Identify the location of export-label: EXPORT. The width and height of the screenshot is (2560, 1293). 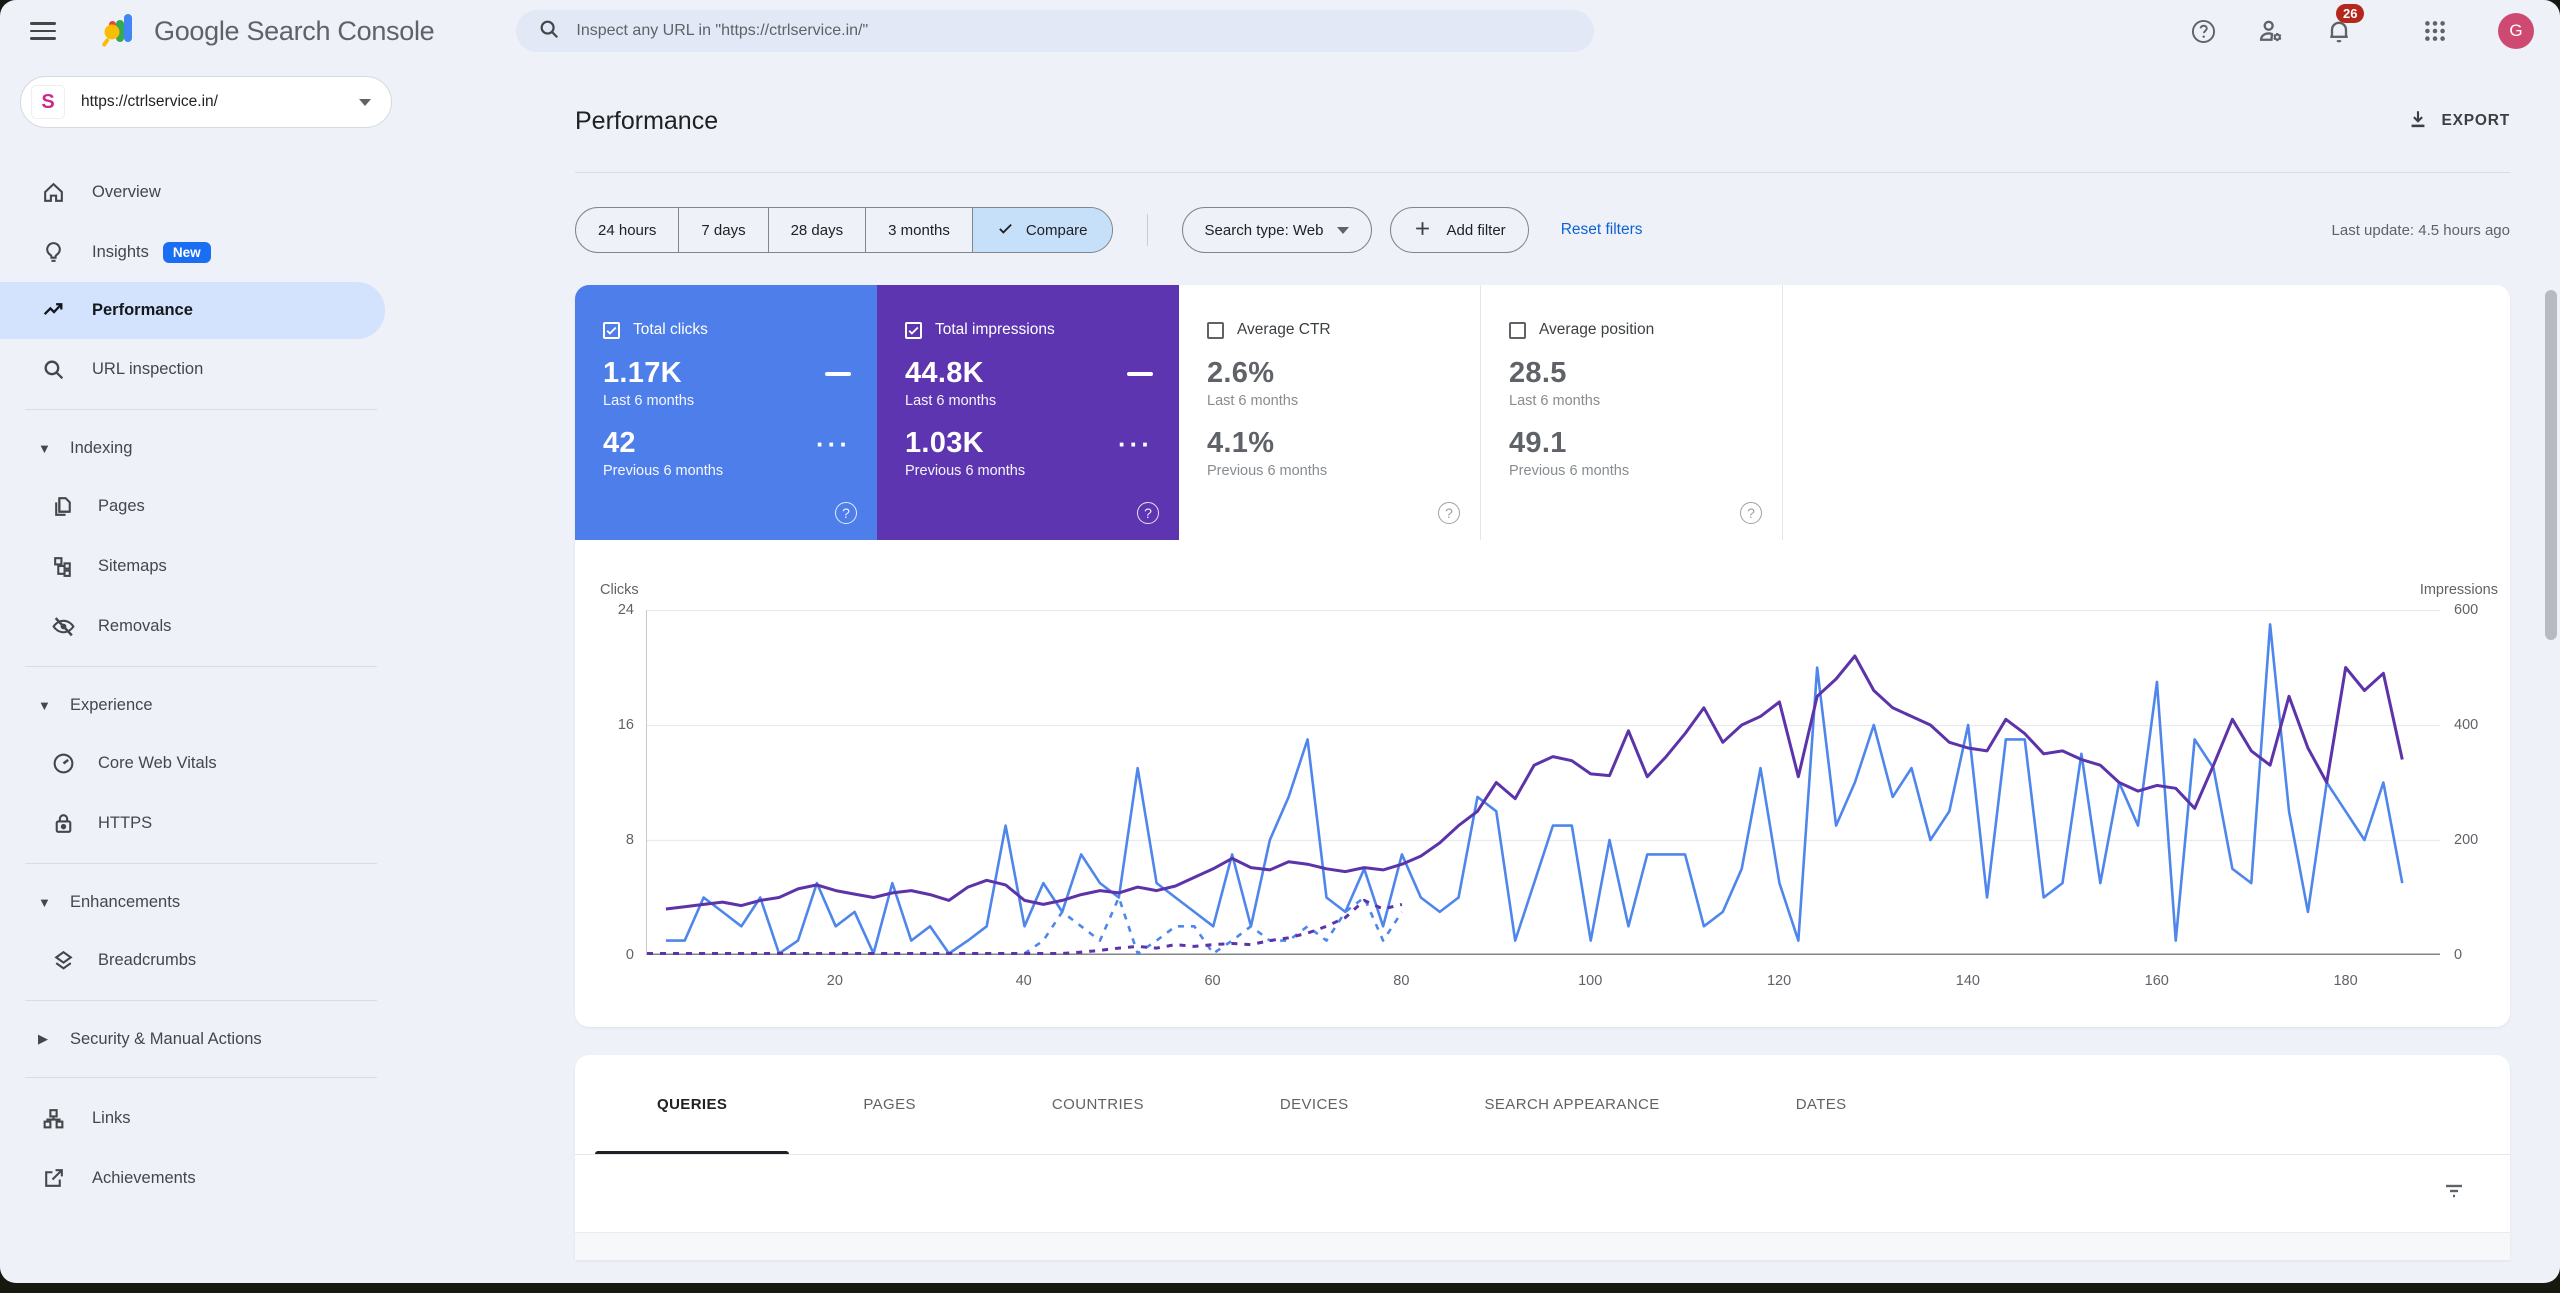
(2475, 120).